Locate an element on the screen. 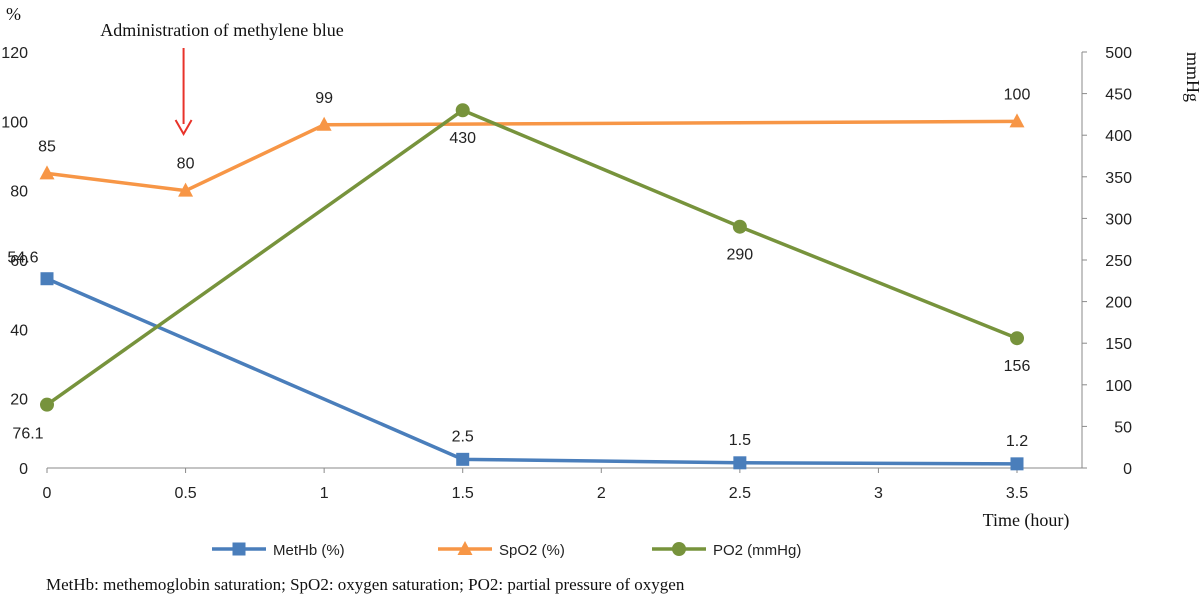 This screenshot has height=600, width=1200. data-label-po2-mmhg: 156 is located at coordinates (1017, 366).